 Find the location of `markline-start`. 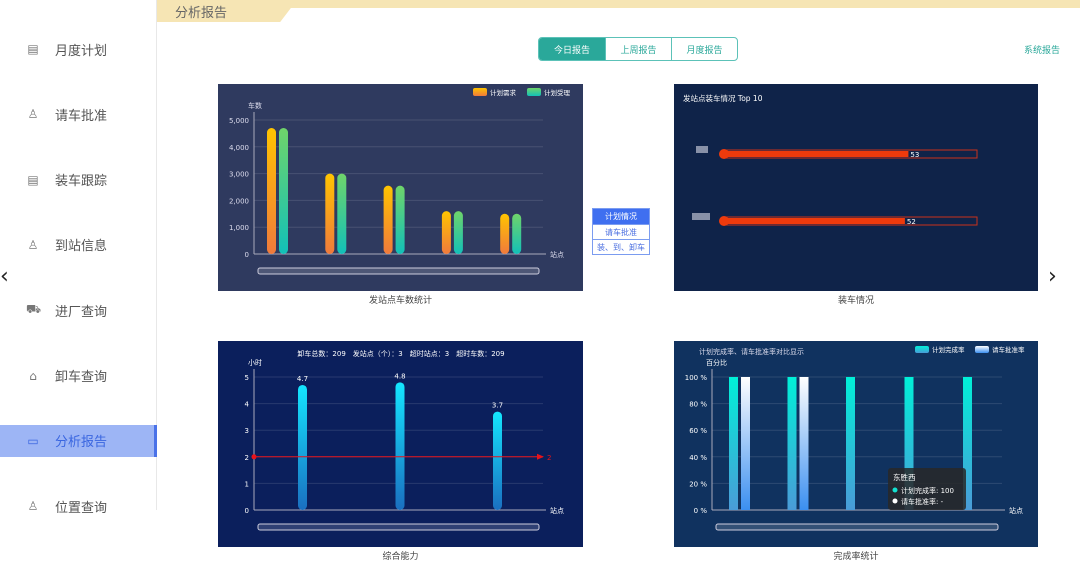

markline-start is located at coordinates (254, 457).